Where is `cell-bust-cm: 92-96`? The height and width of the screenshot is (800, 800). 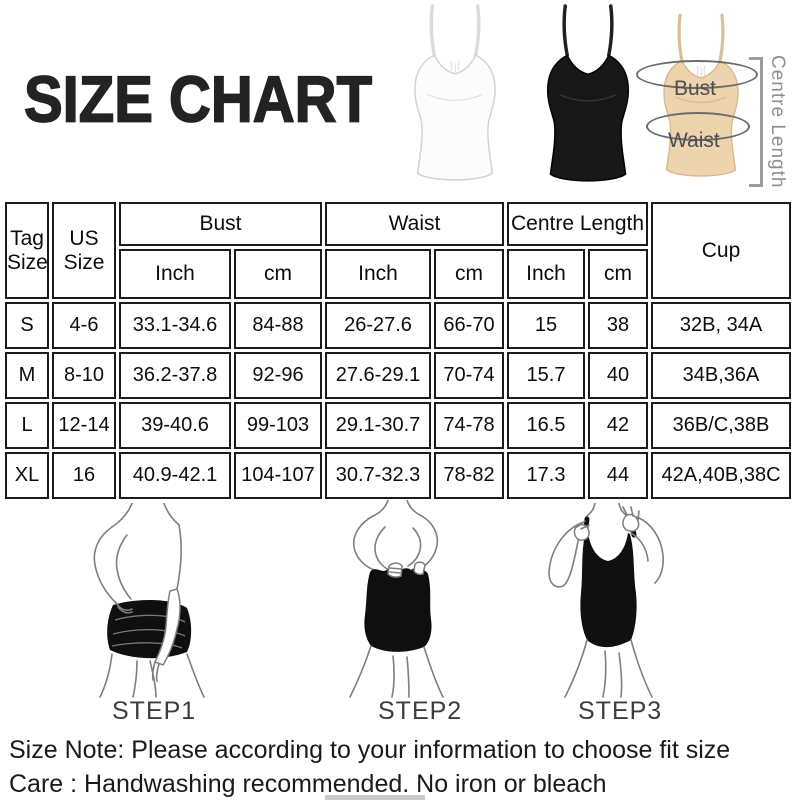 cell-bust-cm: 92-96 is located at coordinates (278, 375).